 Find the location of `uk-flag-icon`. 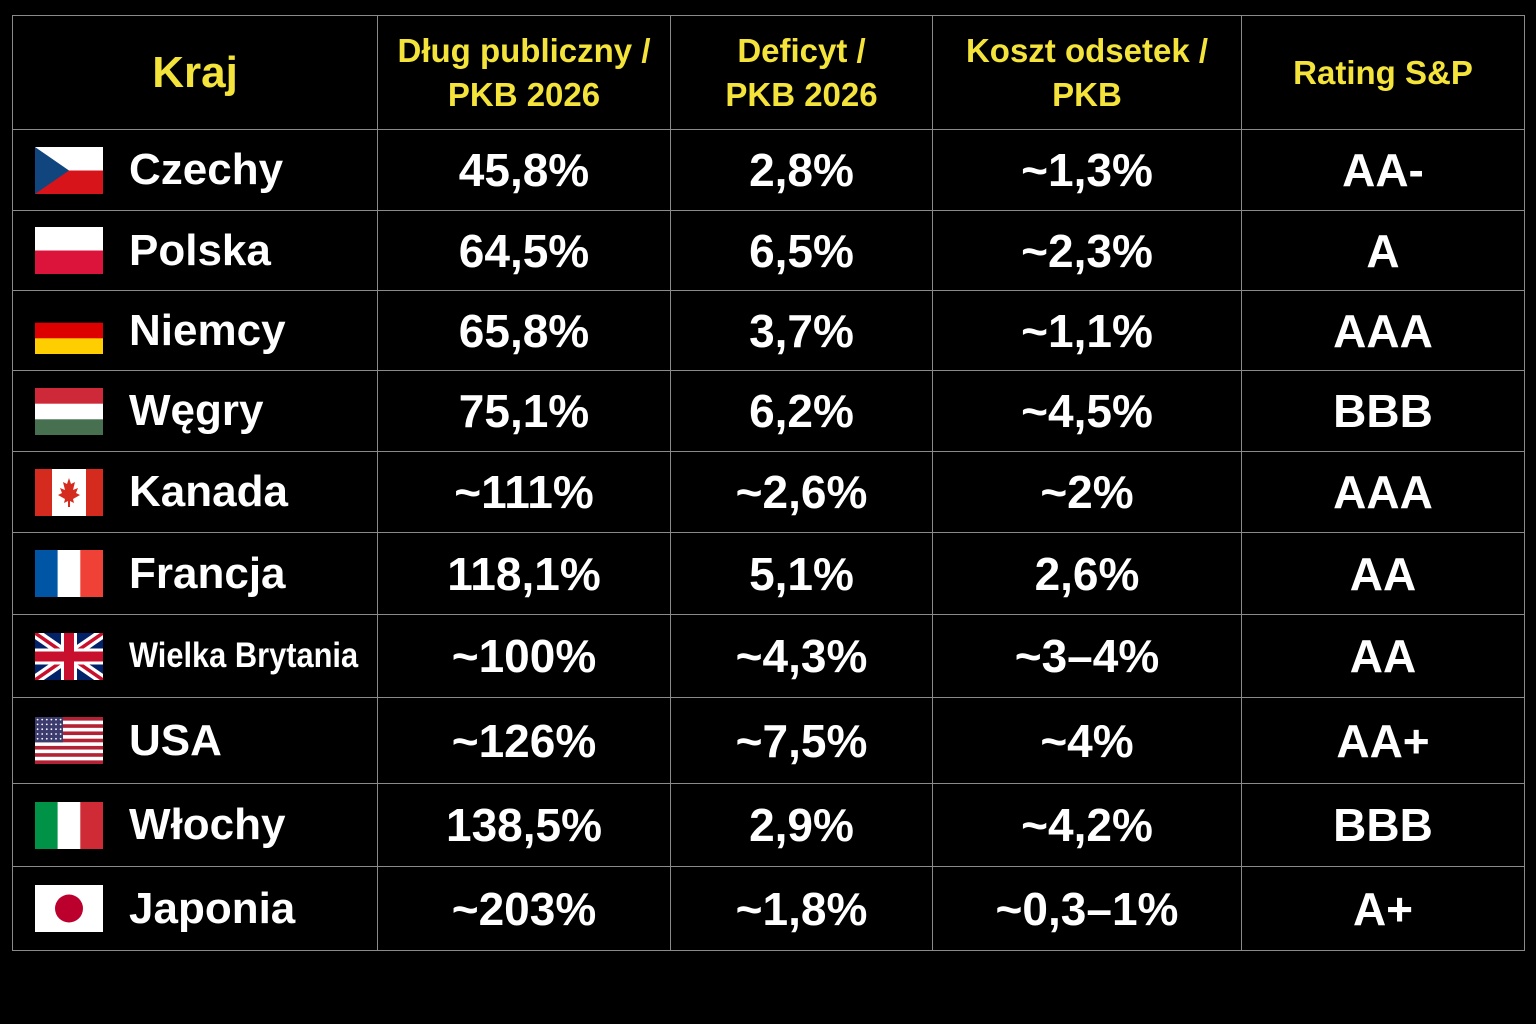

uk-flag-icon is located at coordinates (69, 656).